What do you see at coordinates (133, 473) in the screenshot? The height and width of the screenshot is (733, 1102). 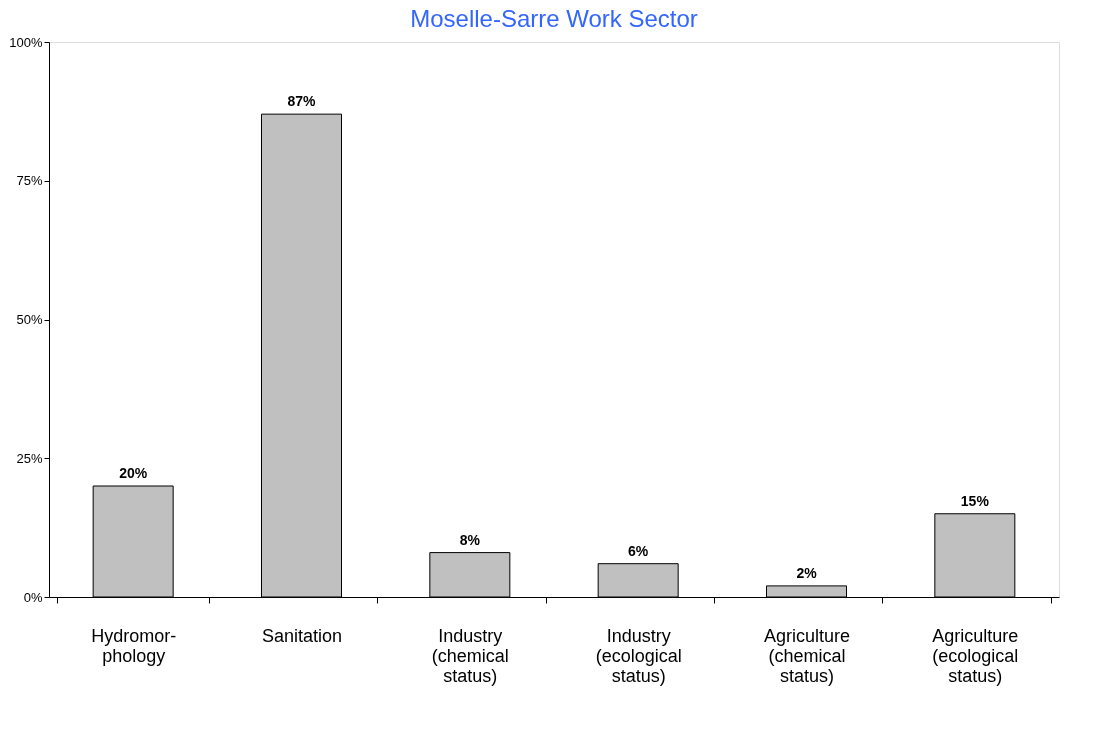 I see `data-label: 20%` at bounding box center [133, 473].